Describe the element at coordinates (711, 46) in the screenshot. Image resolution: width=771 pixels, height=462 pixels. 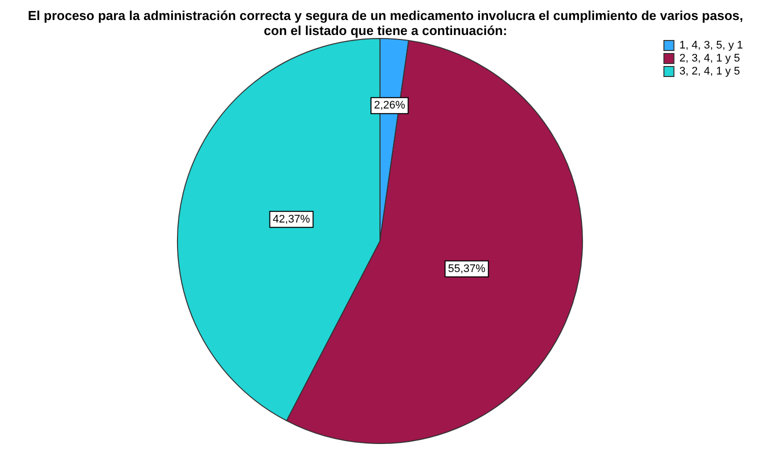
I see `legend-label: 1, 4, 3, 5, y 1` at that location.